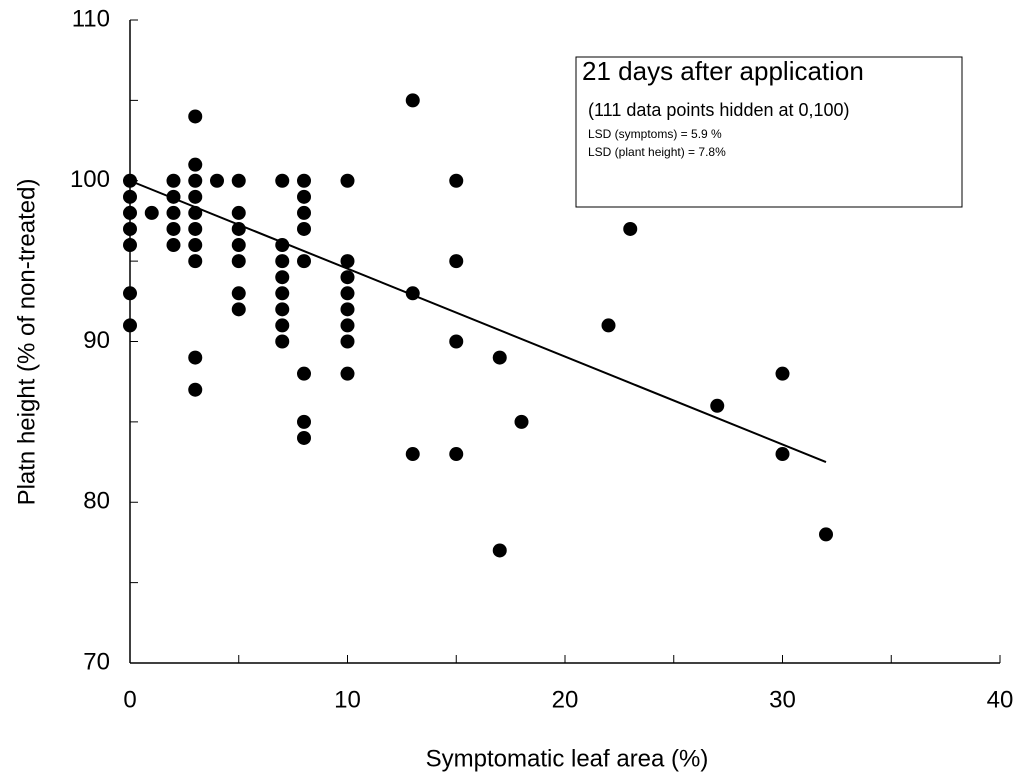  Describe the element at coordinates (91, 18) in the screenshot. I see `y-tick-label: 110` at that location.